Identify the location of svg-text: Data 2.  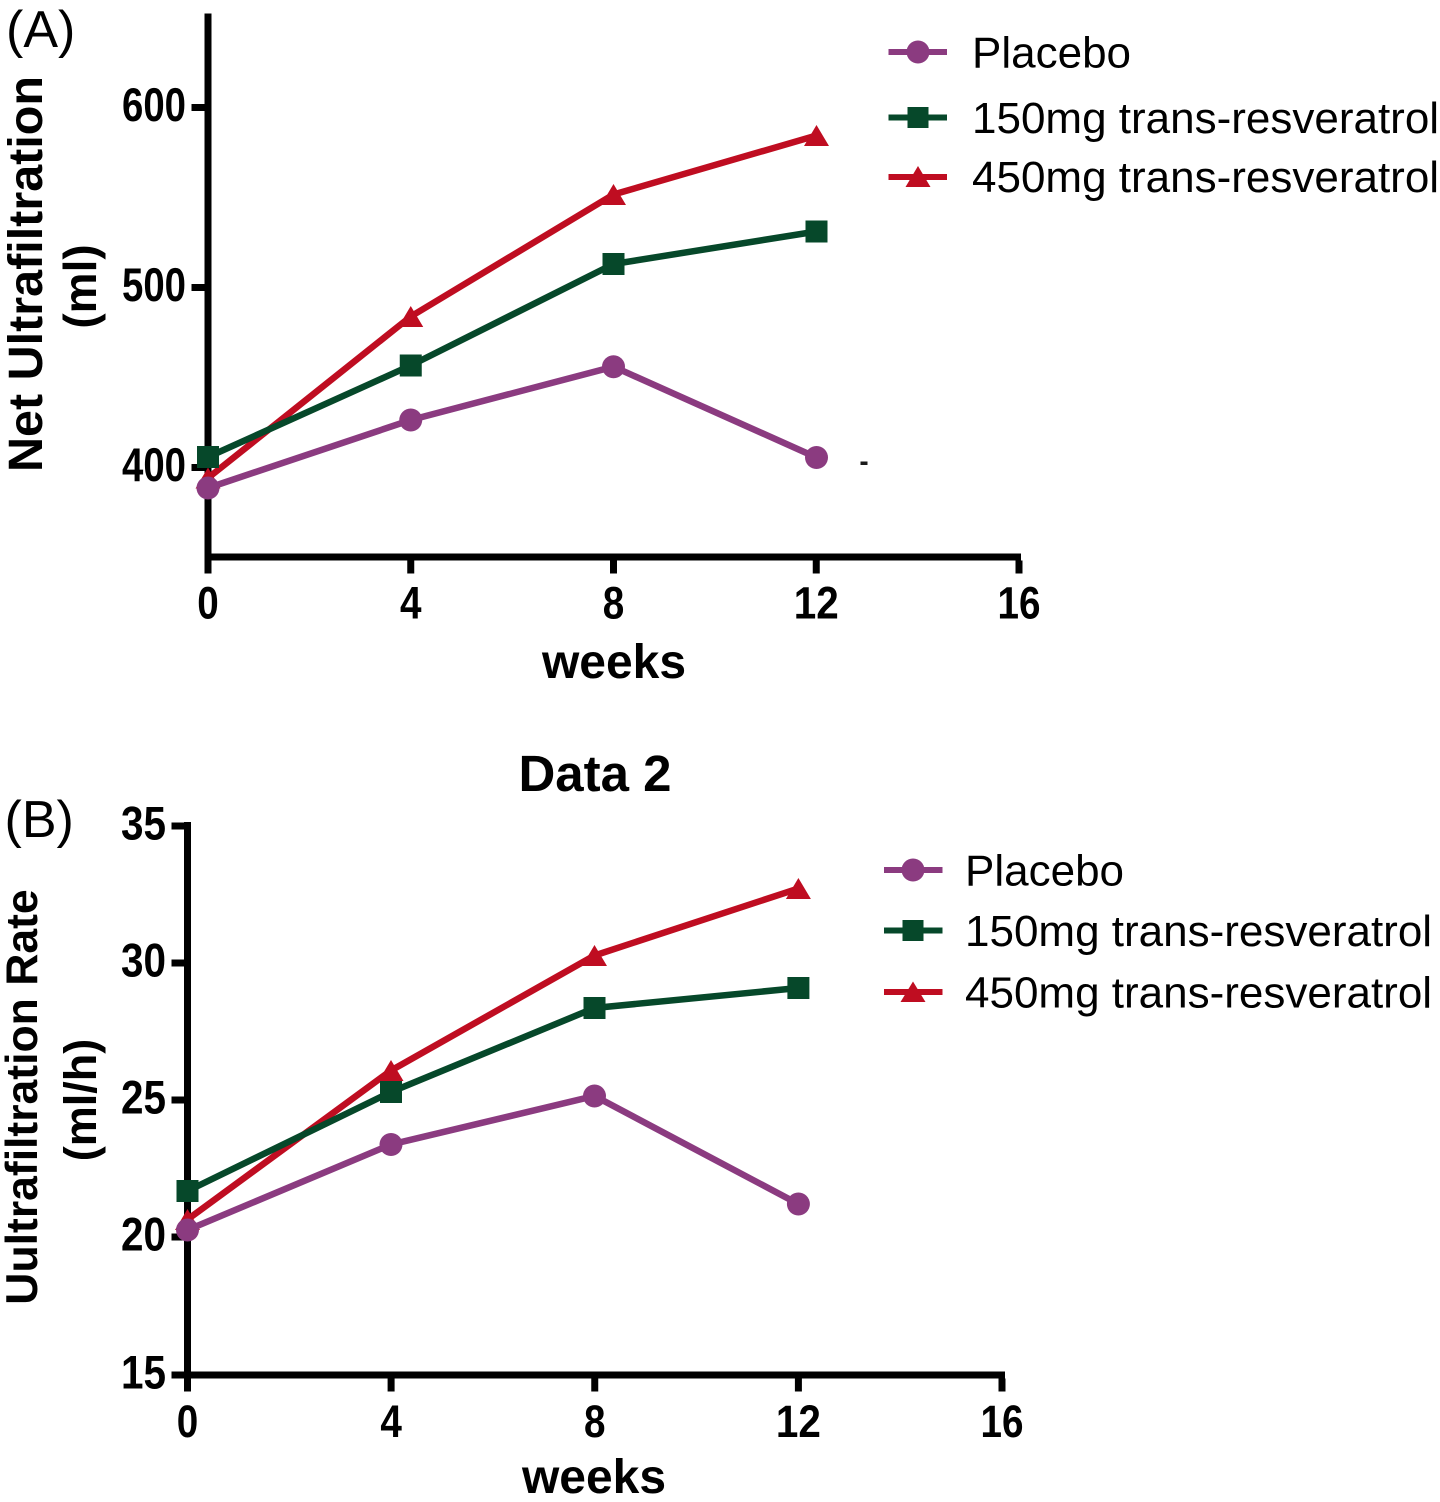
(594, 773).